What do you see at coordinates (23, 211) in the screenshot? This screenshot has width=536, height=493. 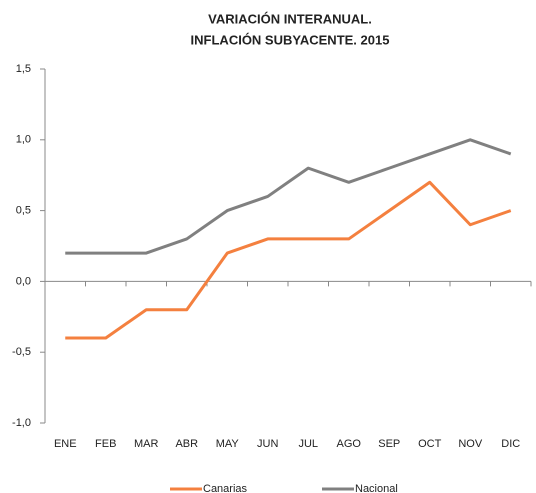 I see `y-tick-label: 0,5` at bounding box center [23, 211].